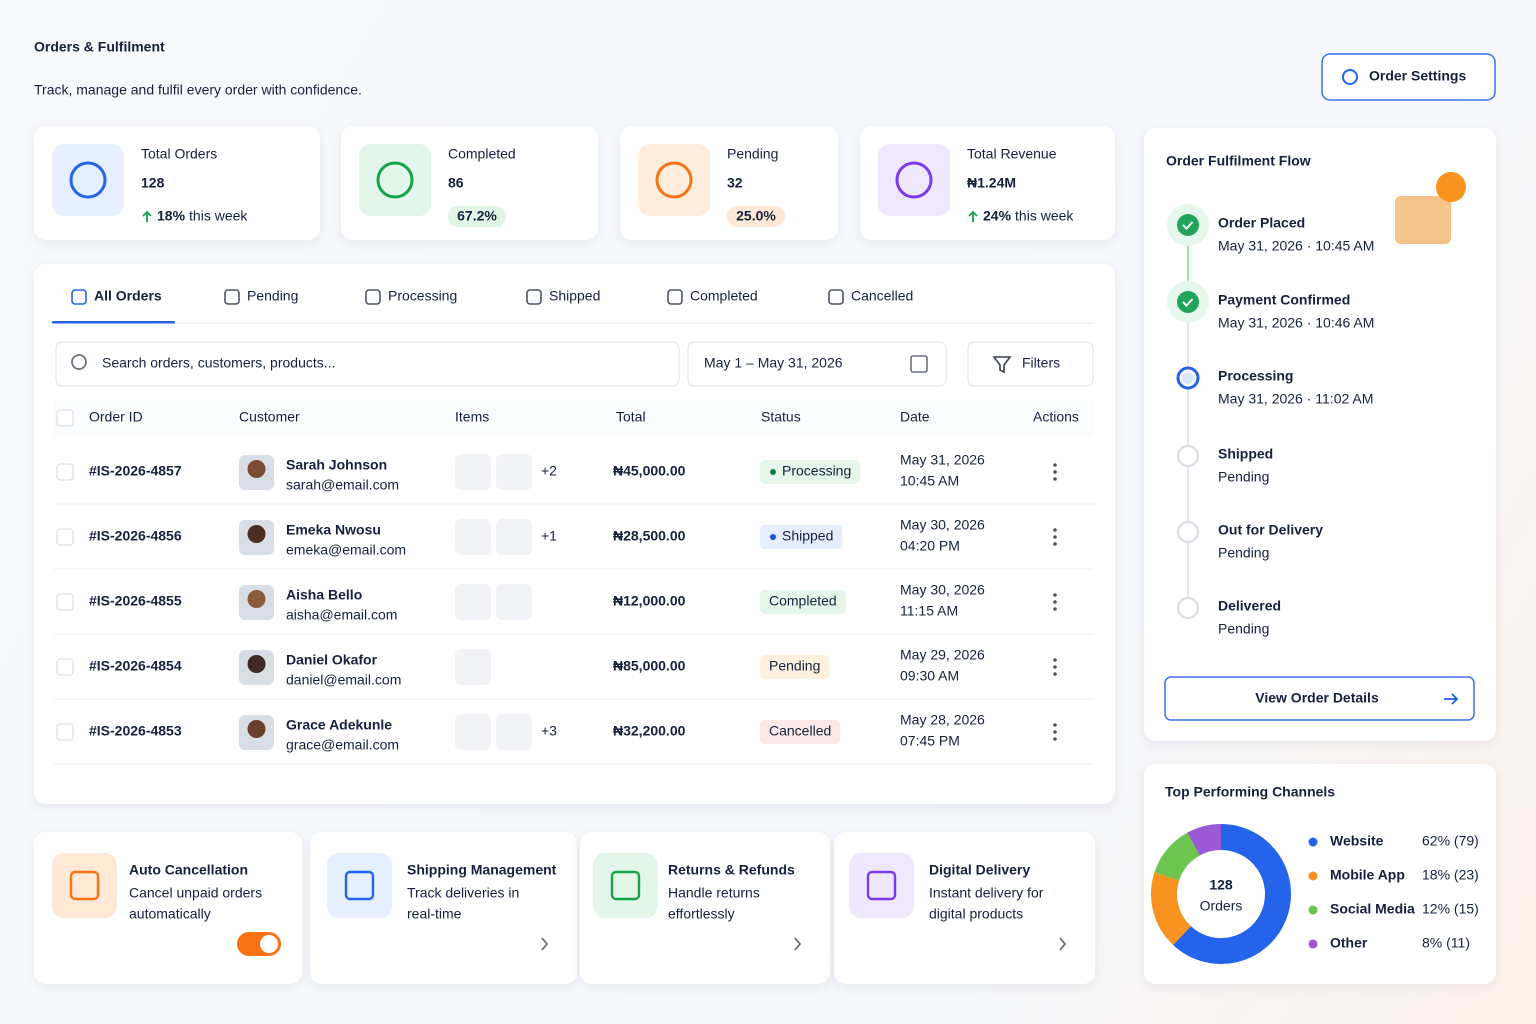 Image resolution: width=1536 pixels, height=1024 pixels. Describe the element at coordinates (1188, 225) in the screenshot. I see `check` at that location.